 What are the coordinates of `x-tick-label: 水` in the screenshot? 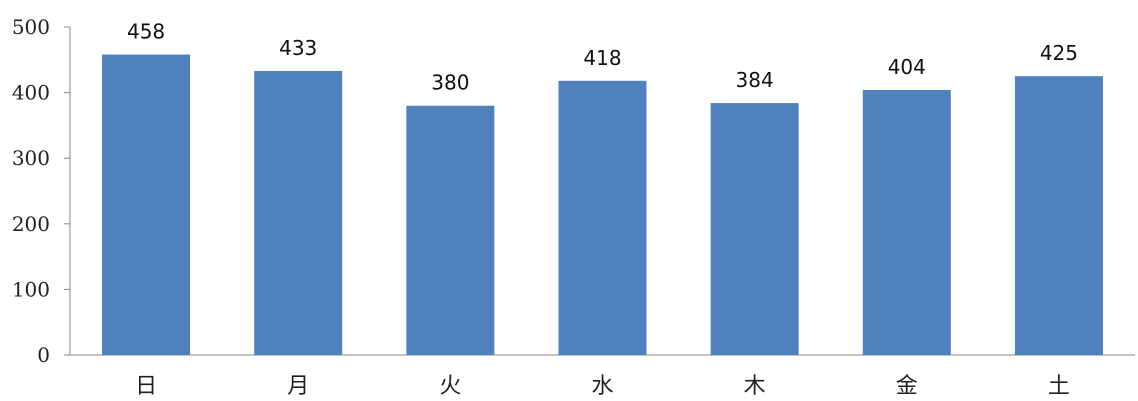 It's located at (602, 386).